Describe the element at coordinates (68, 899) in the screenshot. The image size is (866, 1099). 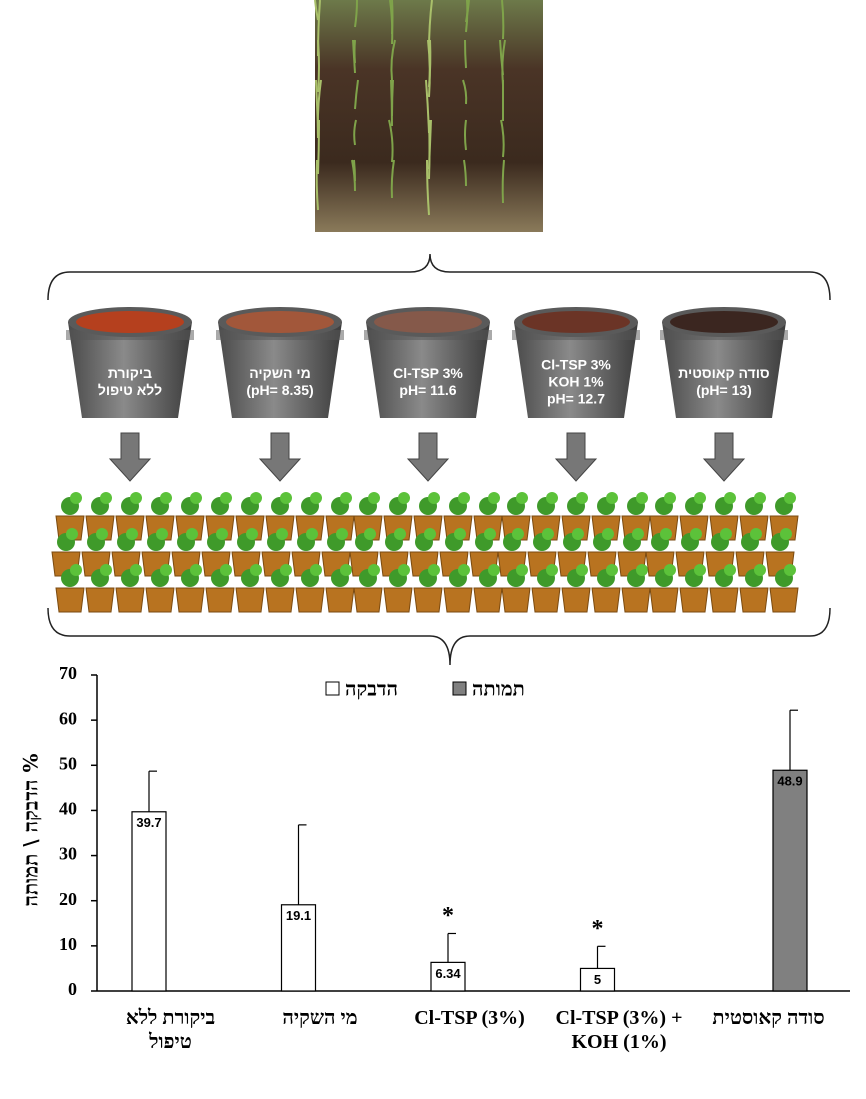
I see `y-tick-label: 20` at that location.